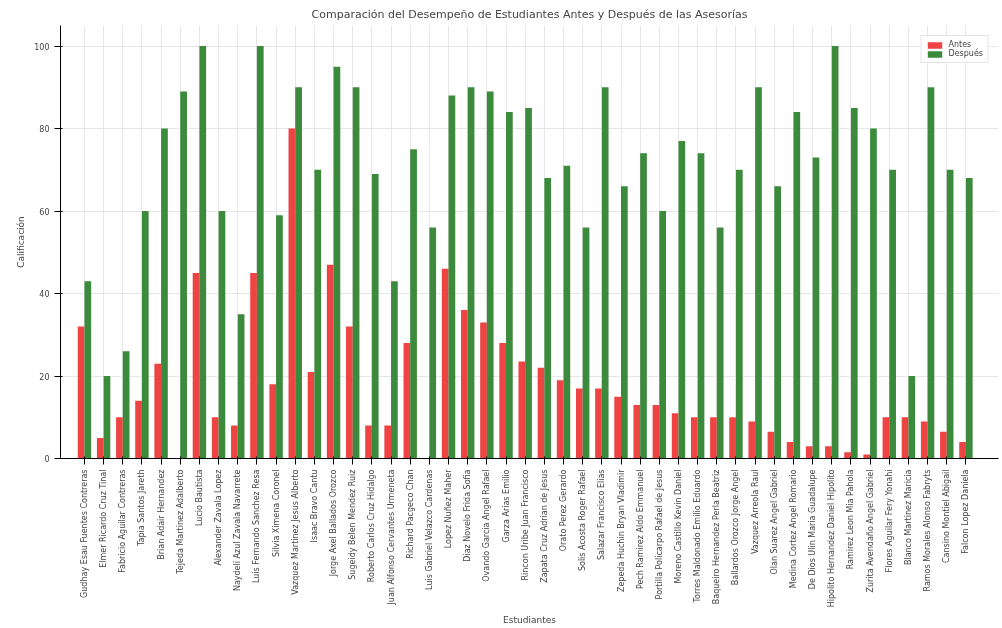  Describe the element at coordinates (966, 511) in the screenshot. I see `x-tick-label: Falcon Lopez Daniela` at that location.